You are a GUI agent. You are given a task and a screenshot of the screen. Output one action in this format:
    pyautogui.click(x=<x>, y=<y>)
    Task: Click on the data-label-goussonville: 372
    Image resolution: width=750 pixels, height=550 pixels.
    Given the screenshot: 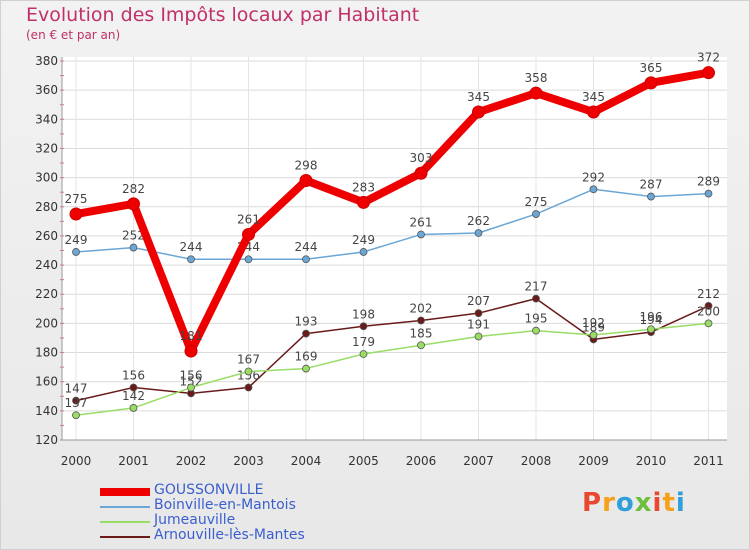 What is the action you would take?
    pyautogui.click(x=708, y=58)
    